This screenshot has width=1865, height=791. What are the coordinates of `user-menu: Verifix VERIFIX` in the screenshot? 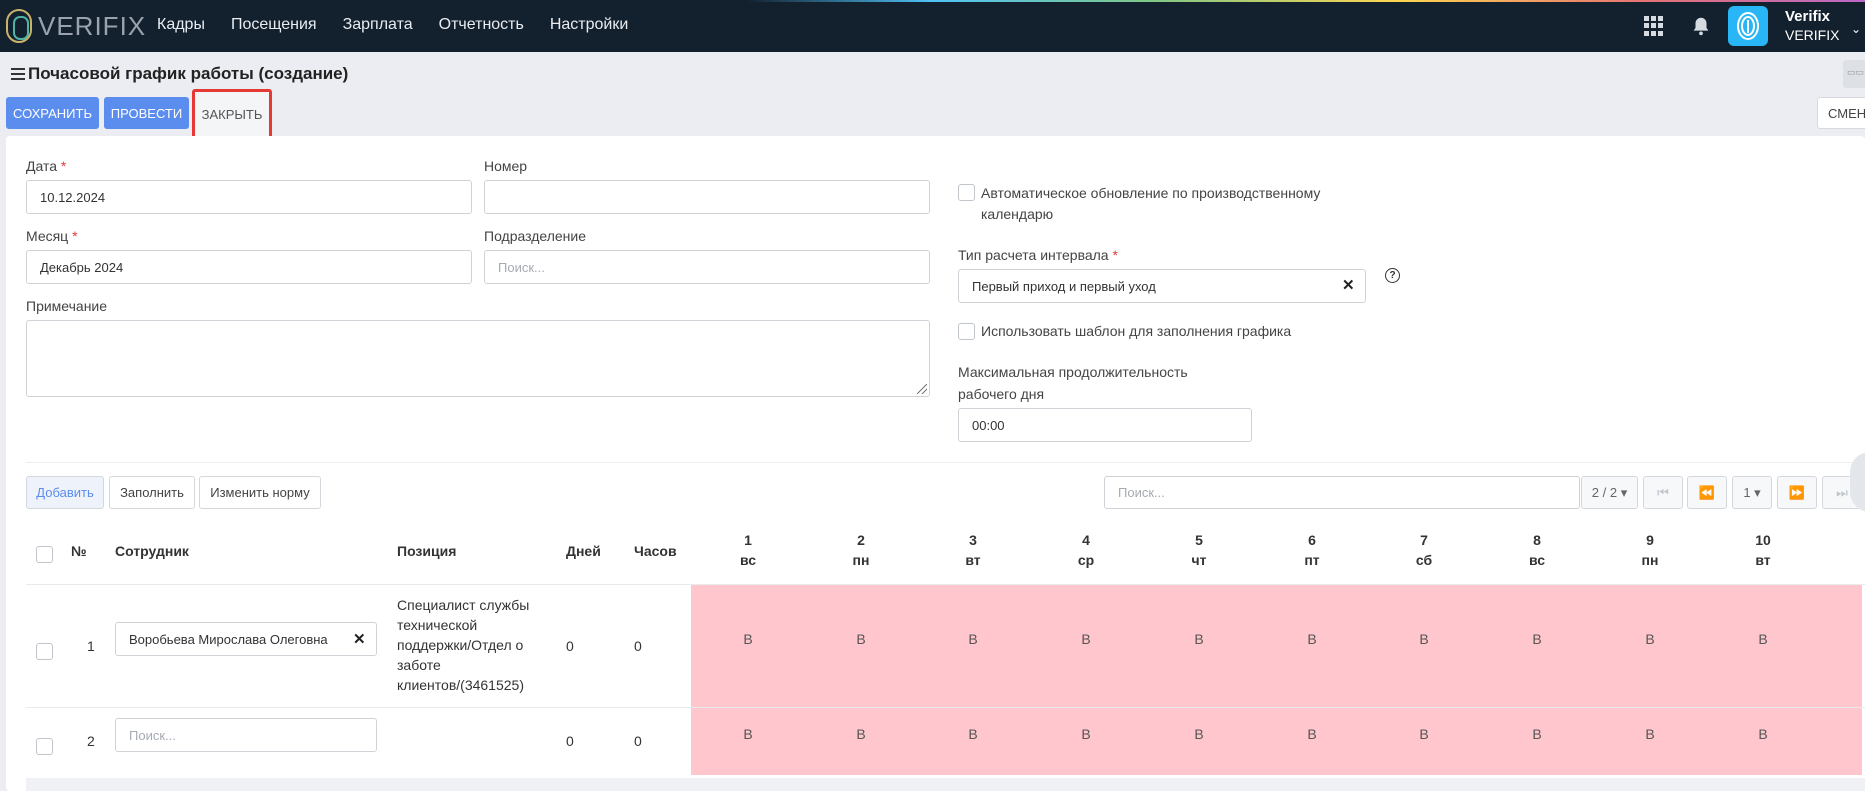 It's located at (1812, 26).